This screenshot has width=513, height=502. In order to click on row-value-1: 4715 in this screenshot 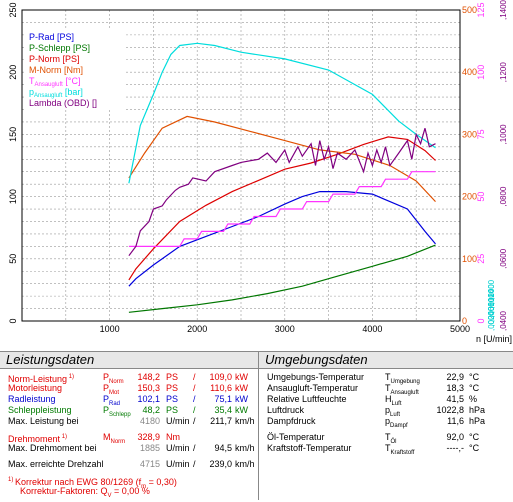, I will do `click(149, 464)`.